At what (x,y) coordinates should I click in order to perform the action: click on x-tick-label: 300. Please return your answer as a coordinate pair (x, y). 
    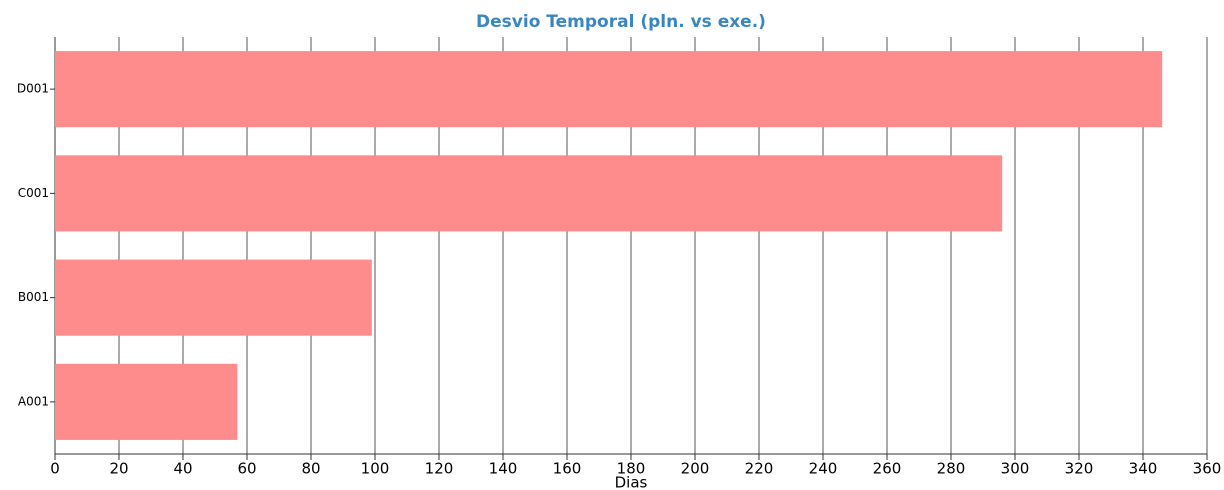
    Looking at the image, I should click on (1015, 469).